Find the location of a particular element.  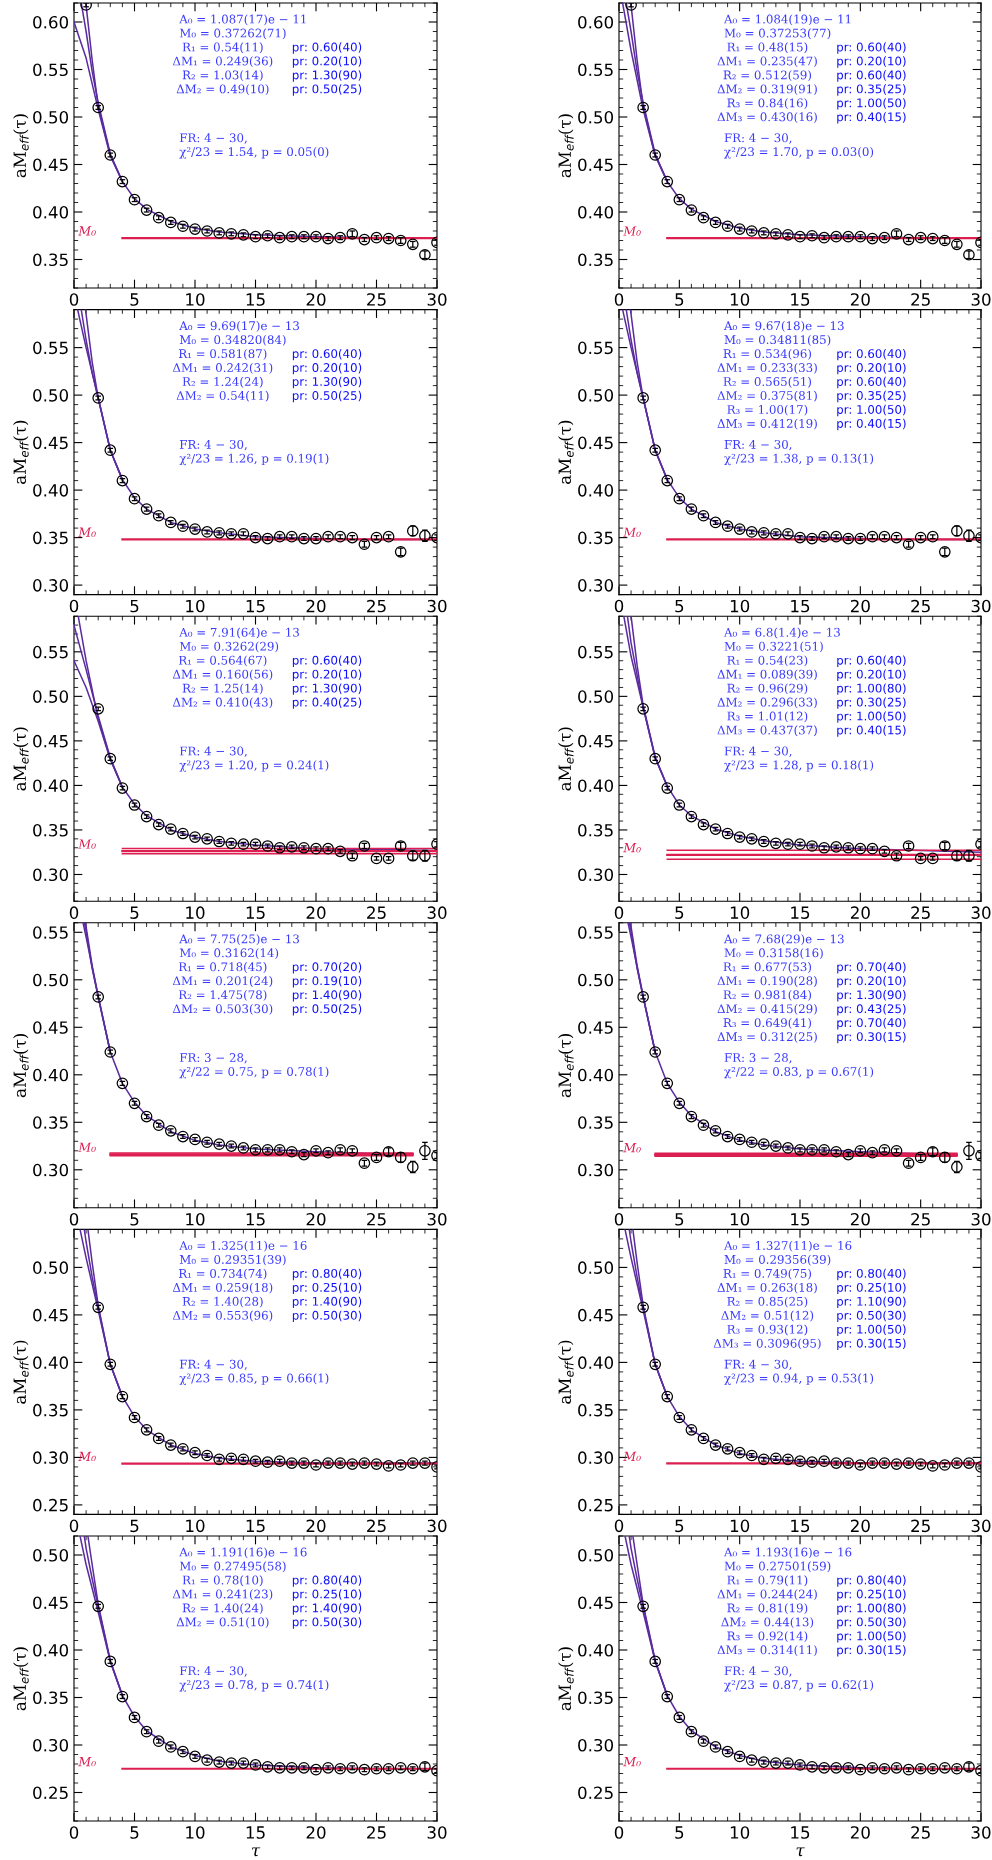

annotation: M₀ = 0.34811(85) is located at coordinates (777, 340).